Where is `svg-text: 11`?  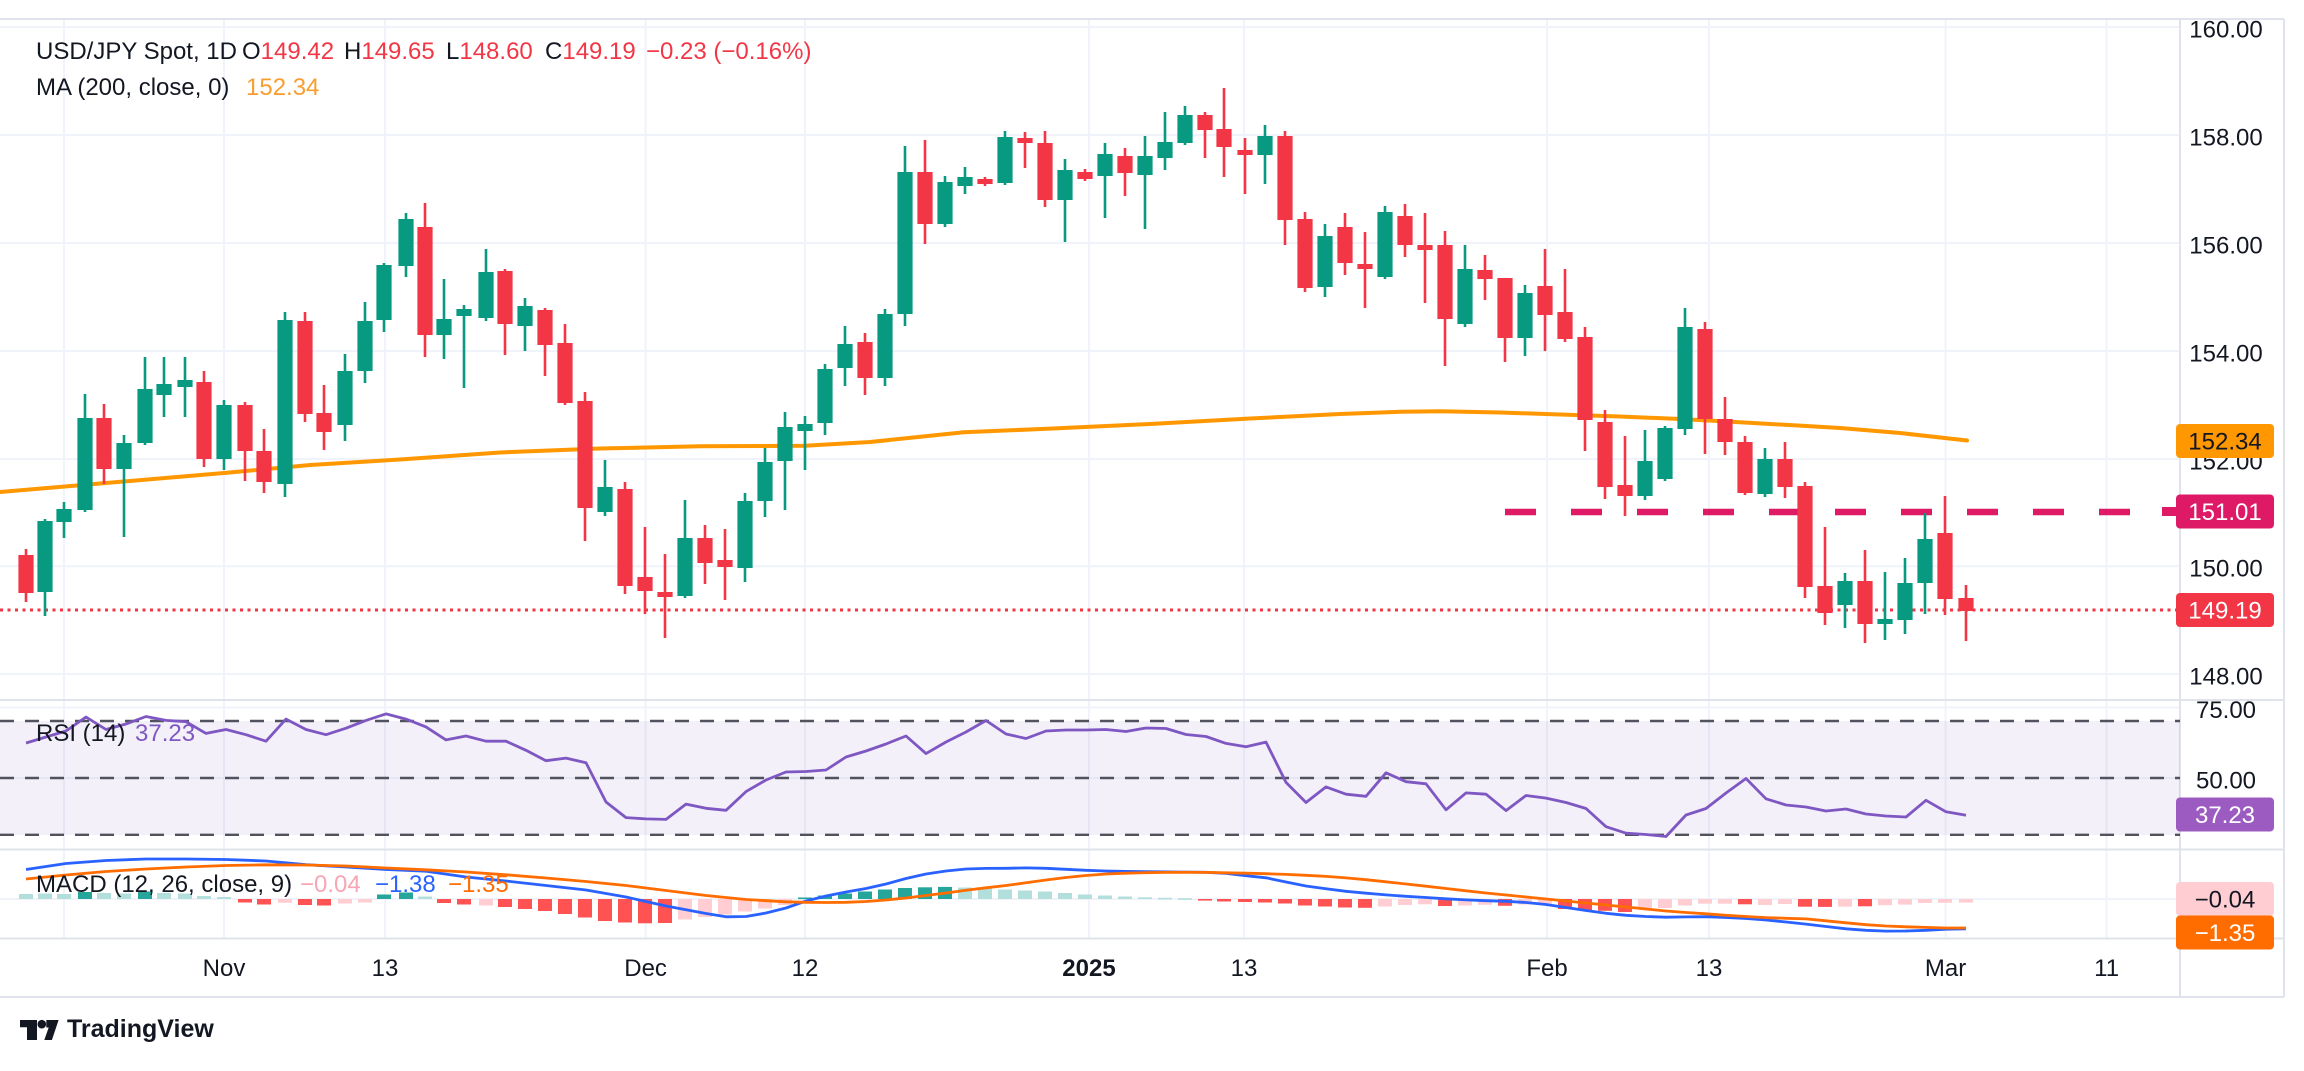
svg-text: 11 is located at coordinates (2106, 968).